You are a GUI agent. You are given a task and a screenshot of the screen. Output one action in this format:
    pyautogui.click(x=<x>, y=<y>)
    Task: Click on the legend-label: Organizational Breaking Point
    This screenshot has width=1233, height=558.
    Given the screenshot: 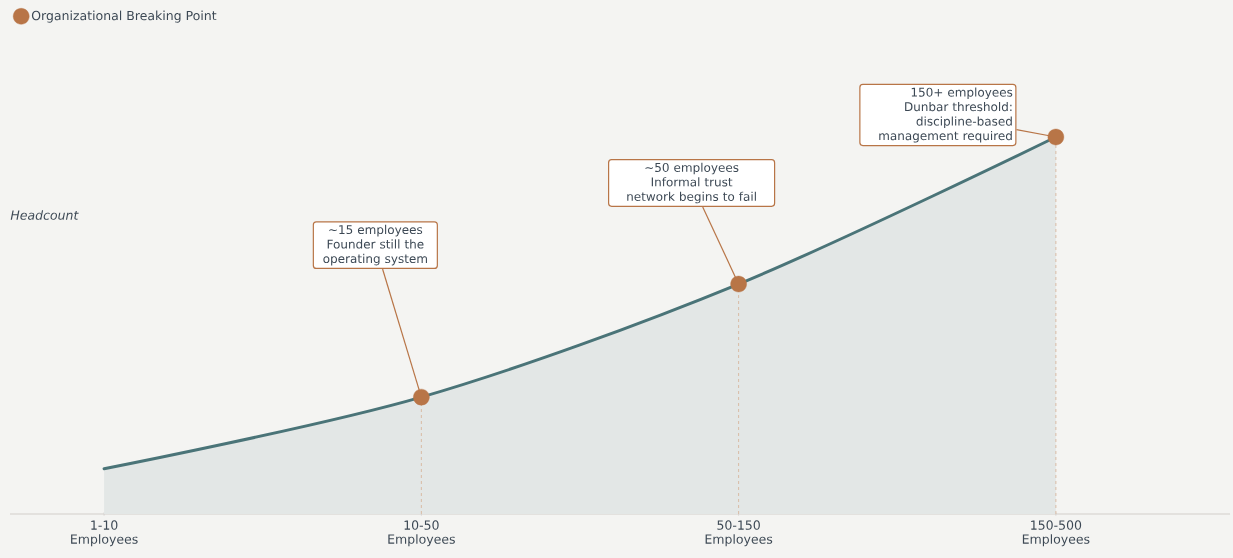 What is the action you would take?
    pyautogui.click(x=124, y=16)
    